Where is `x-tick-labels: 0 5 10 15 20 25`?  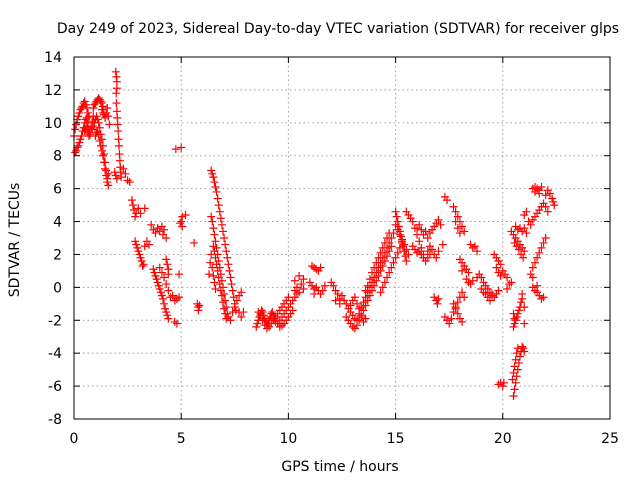 x-tick-labels: 0 5 10 15 20 25 is located at coordinates (344, 439).